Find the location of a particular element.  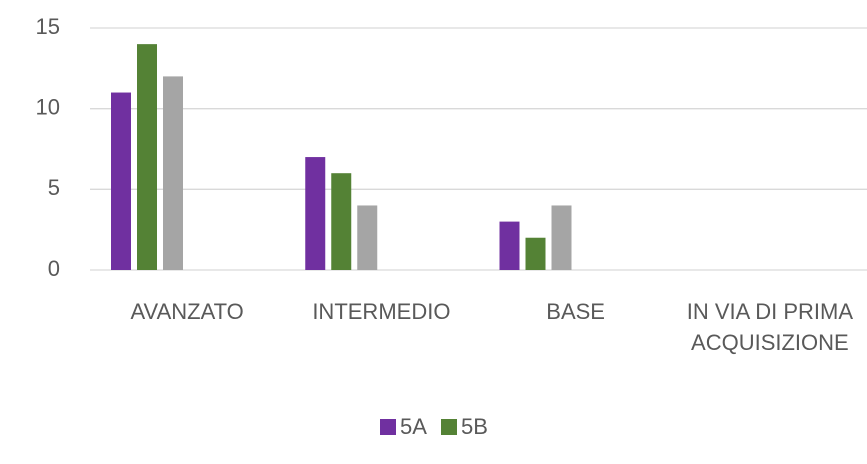

x-tick-label: INTERMEDIO is located at coordinates (381, 311).